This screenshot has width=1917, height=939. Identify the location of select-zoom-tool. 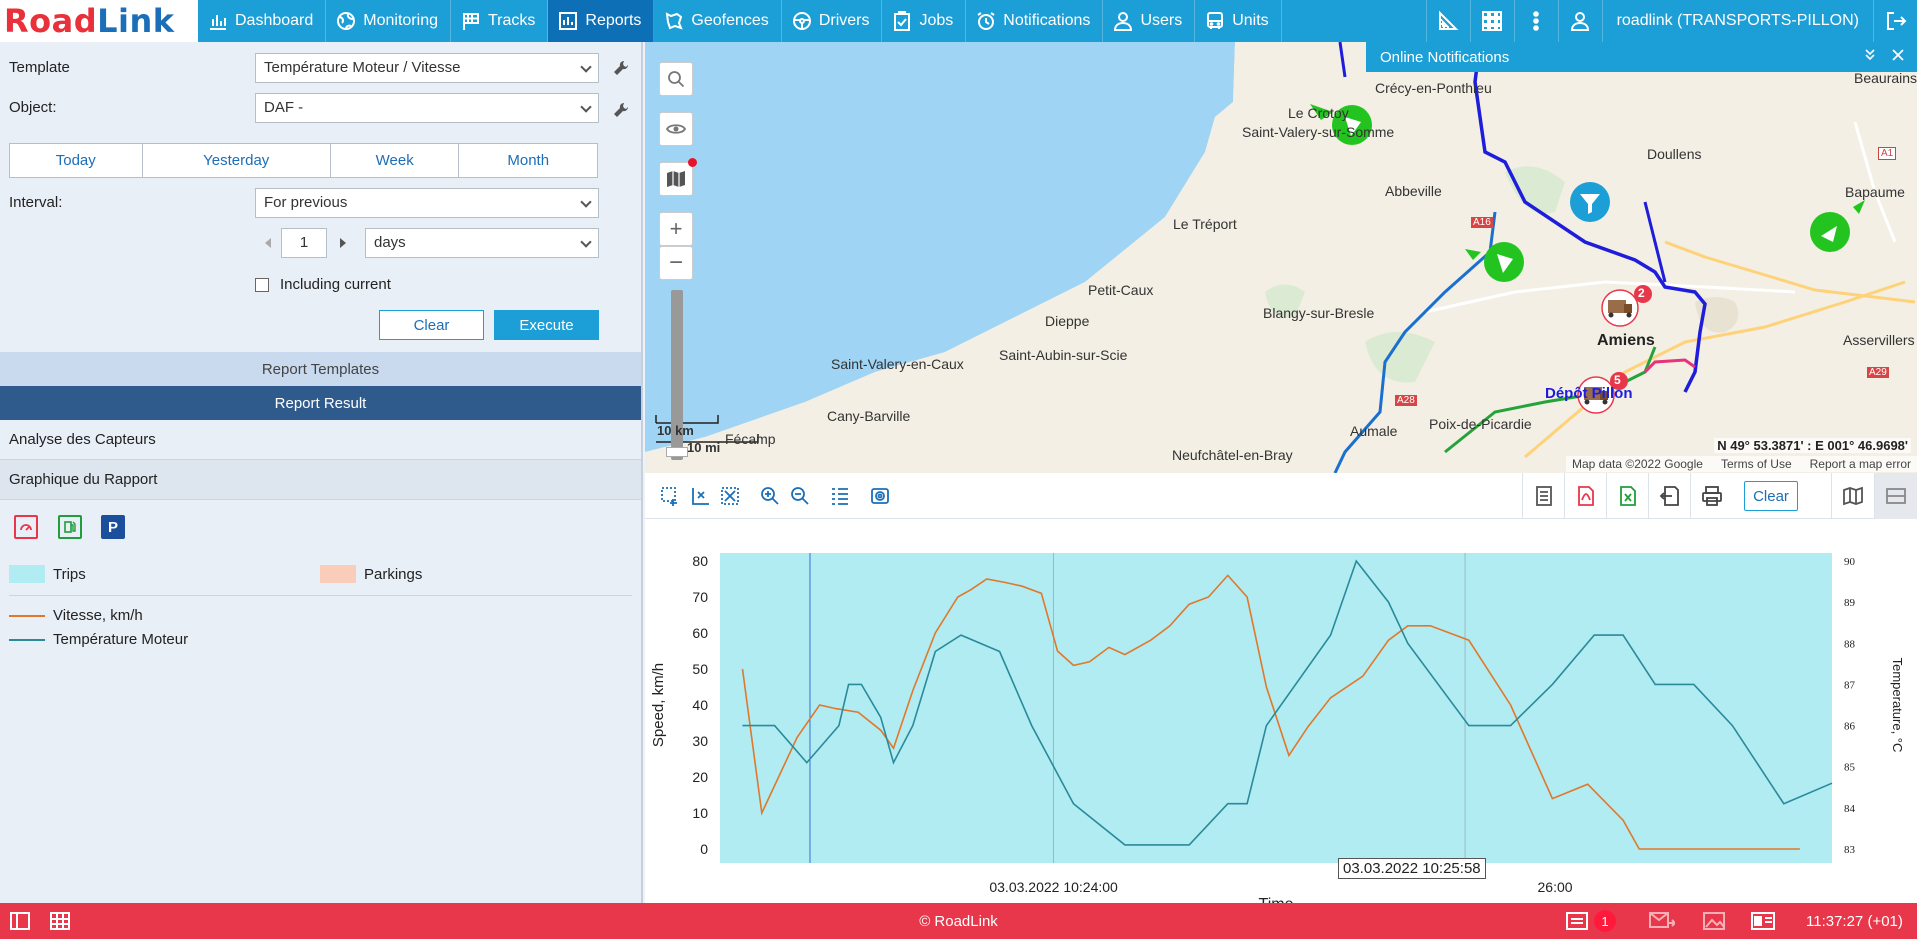
(670, 496).